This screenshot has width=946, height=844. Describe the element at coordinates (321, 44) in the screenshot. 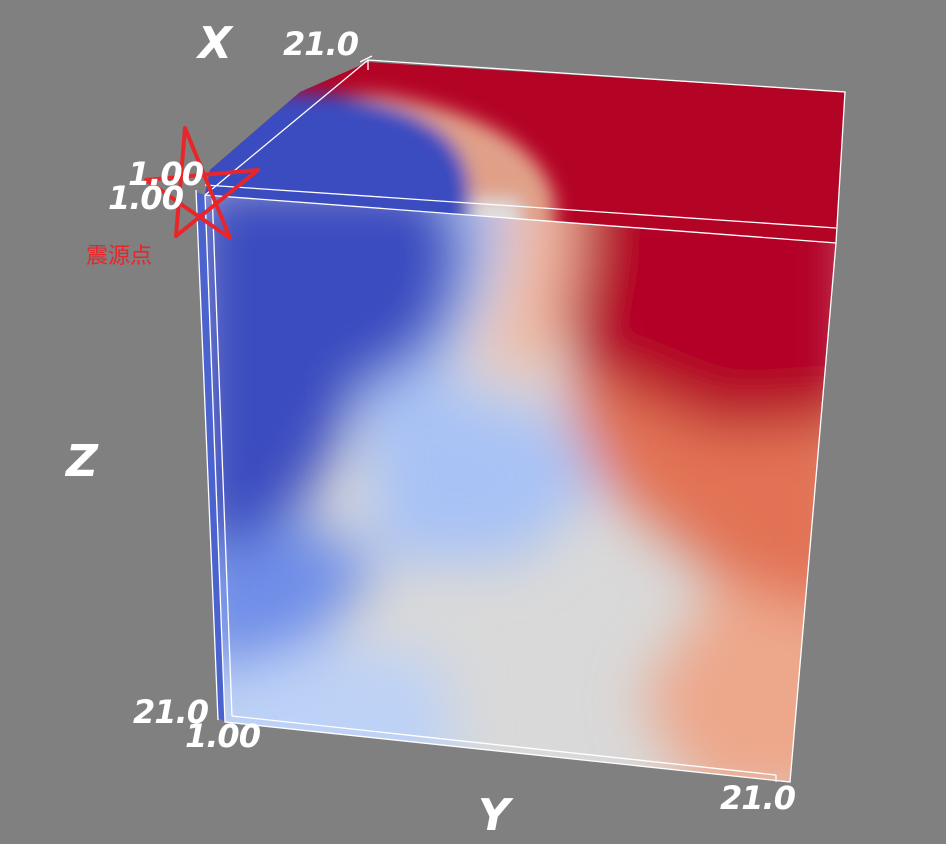

I see `tick-x-max: 21.0` at that location.